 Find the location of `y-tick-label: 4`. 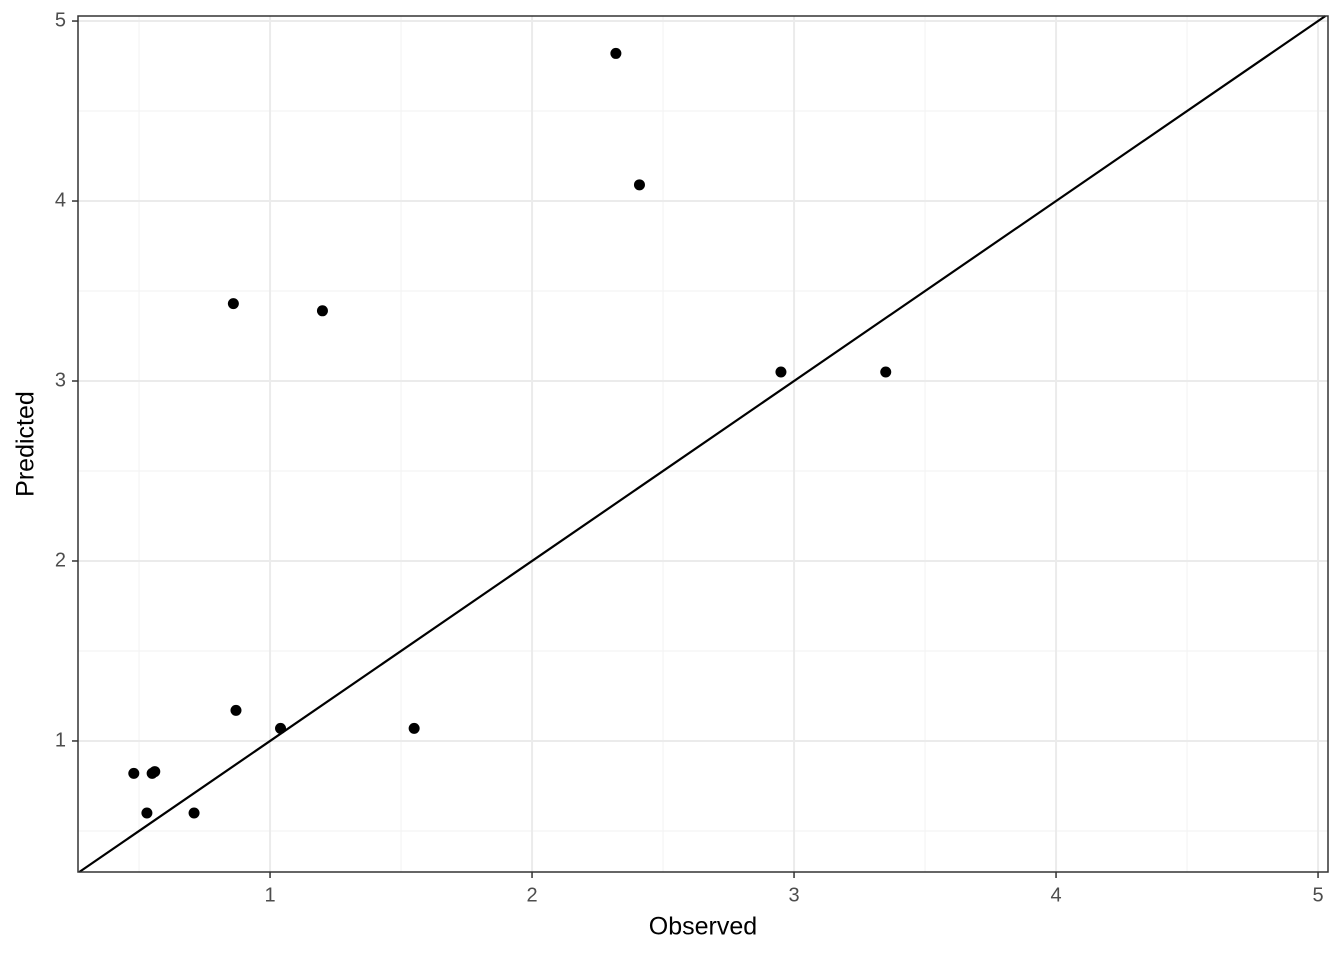

y-tick-label: 4 is located at coordinates (60, 200).